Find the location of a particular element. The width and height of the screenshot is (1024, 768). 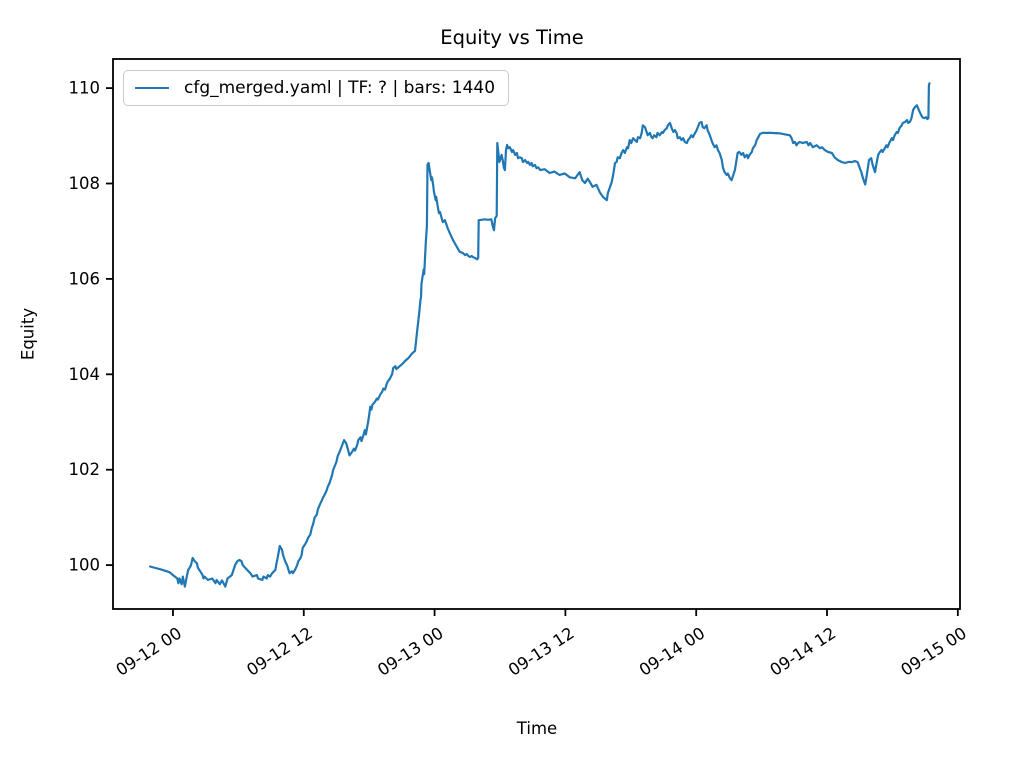

x-tick-label: 09-14 12 is located at coordinates (803, 651).